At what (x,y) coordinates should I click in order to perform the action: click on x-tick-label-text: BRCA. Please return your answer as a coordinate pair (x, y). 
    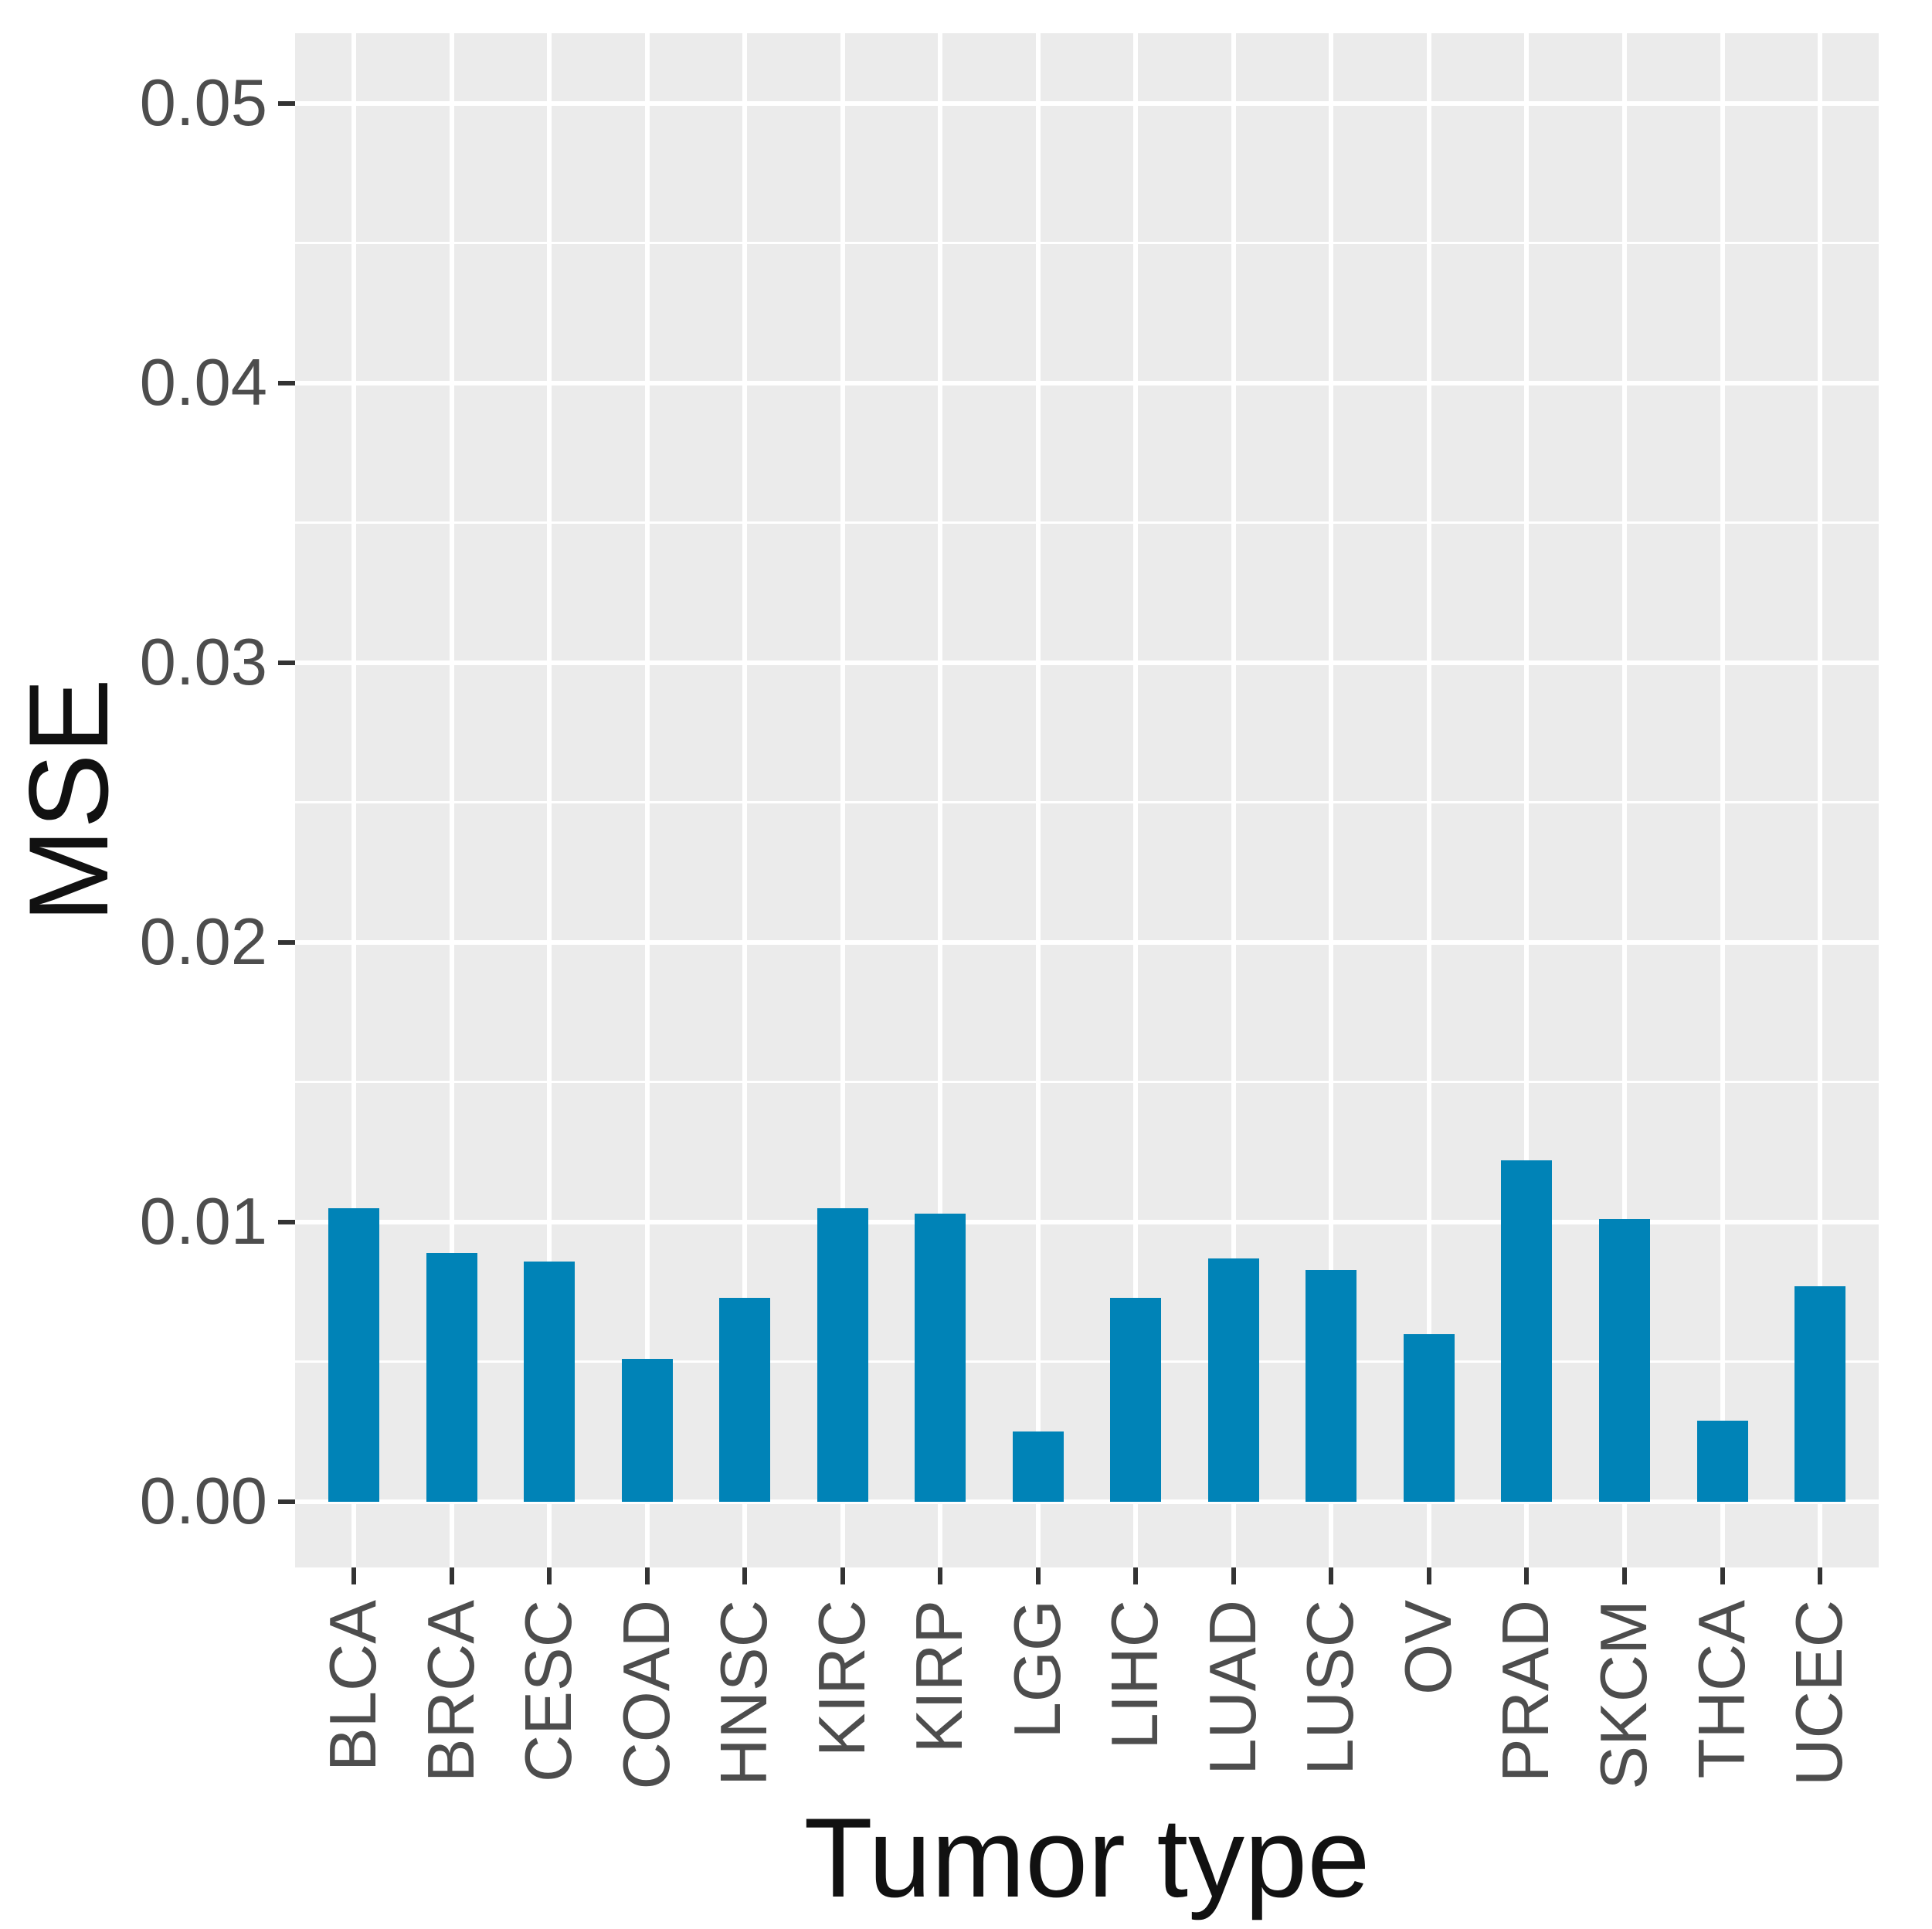
    Looking at the image, I should click on (451, 1691).